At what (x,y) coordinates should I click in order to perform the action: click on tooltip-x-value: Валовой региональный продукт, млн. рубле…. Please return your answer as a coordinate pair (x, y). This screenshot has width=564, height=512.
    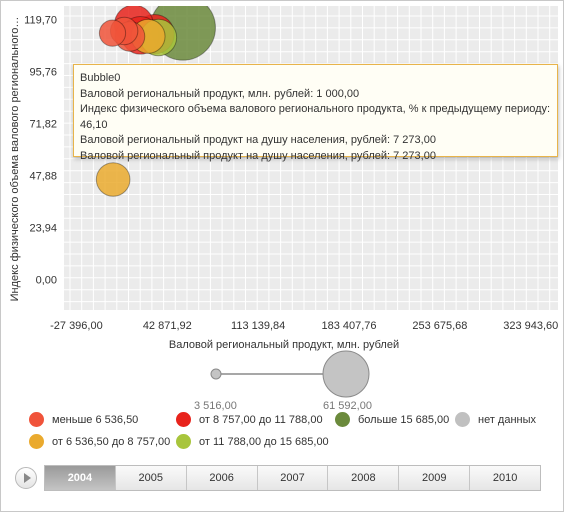
    Looking at the image, I should click on (220, 93).